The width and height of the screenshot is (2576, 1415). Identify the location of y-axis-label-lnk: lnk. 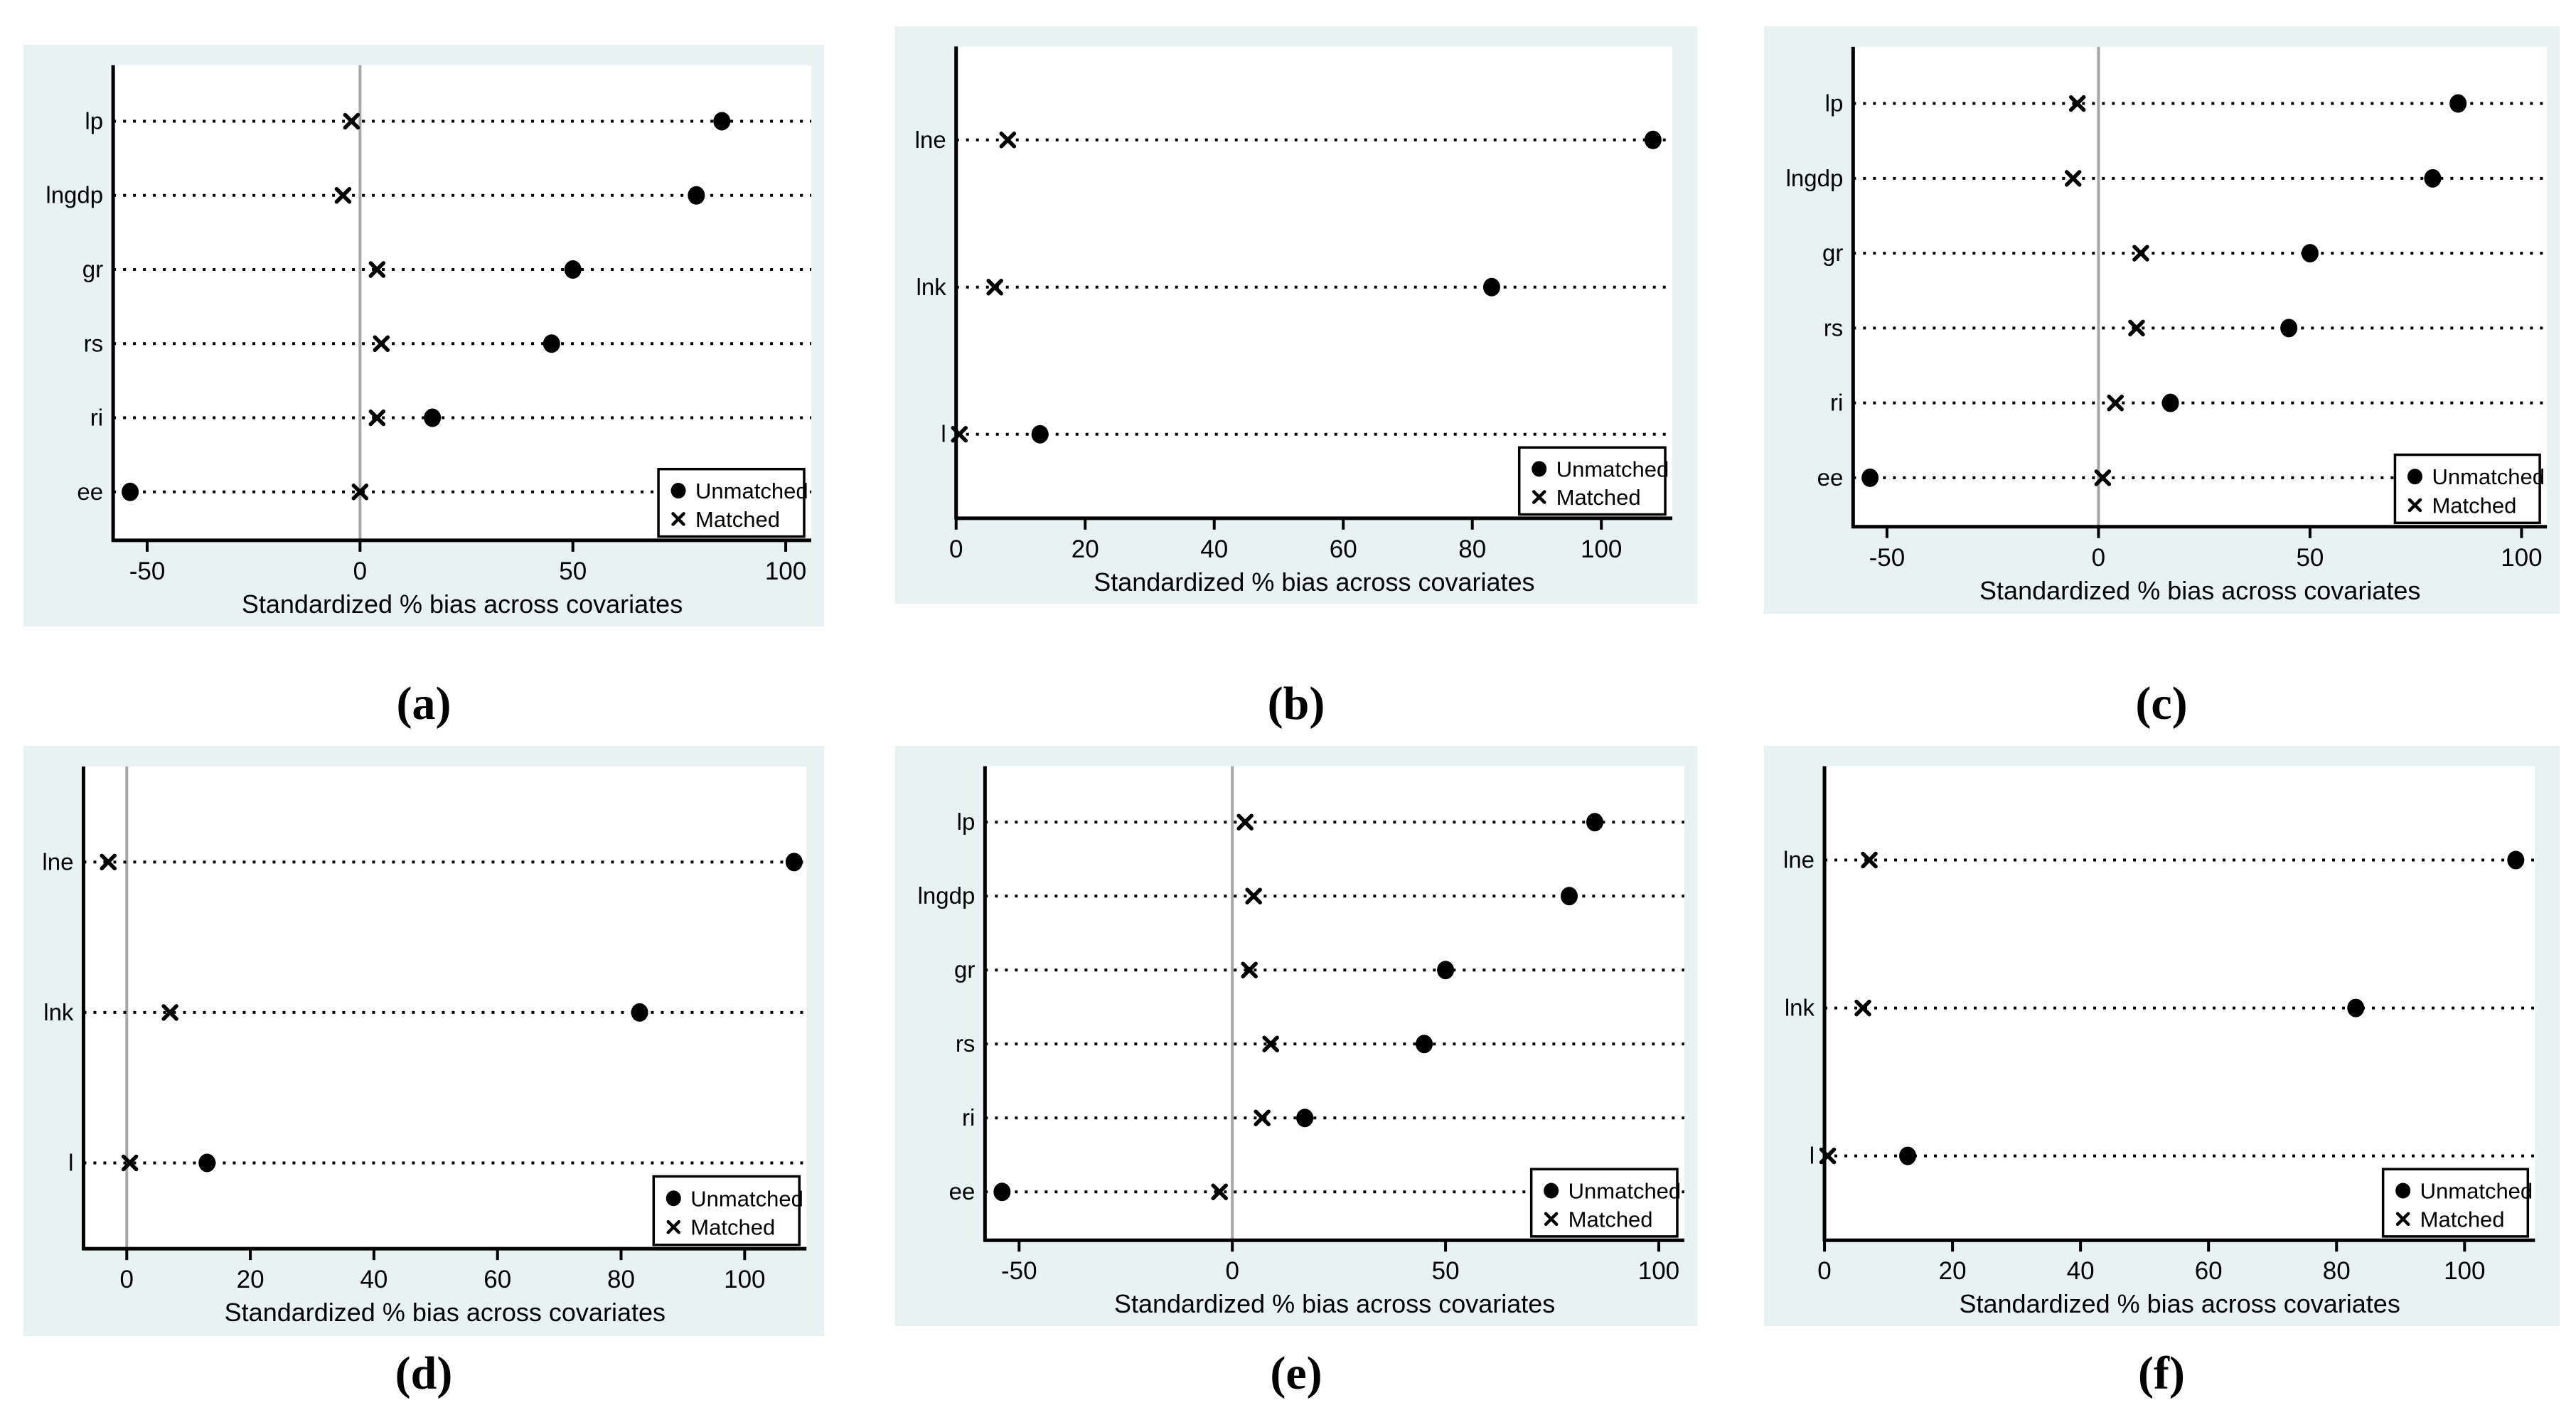
(58, 1012).